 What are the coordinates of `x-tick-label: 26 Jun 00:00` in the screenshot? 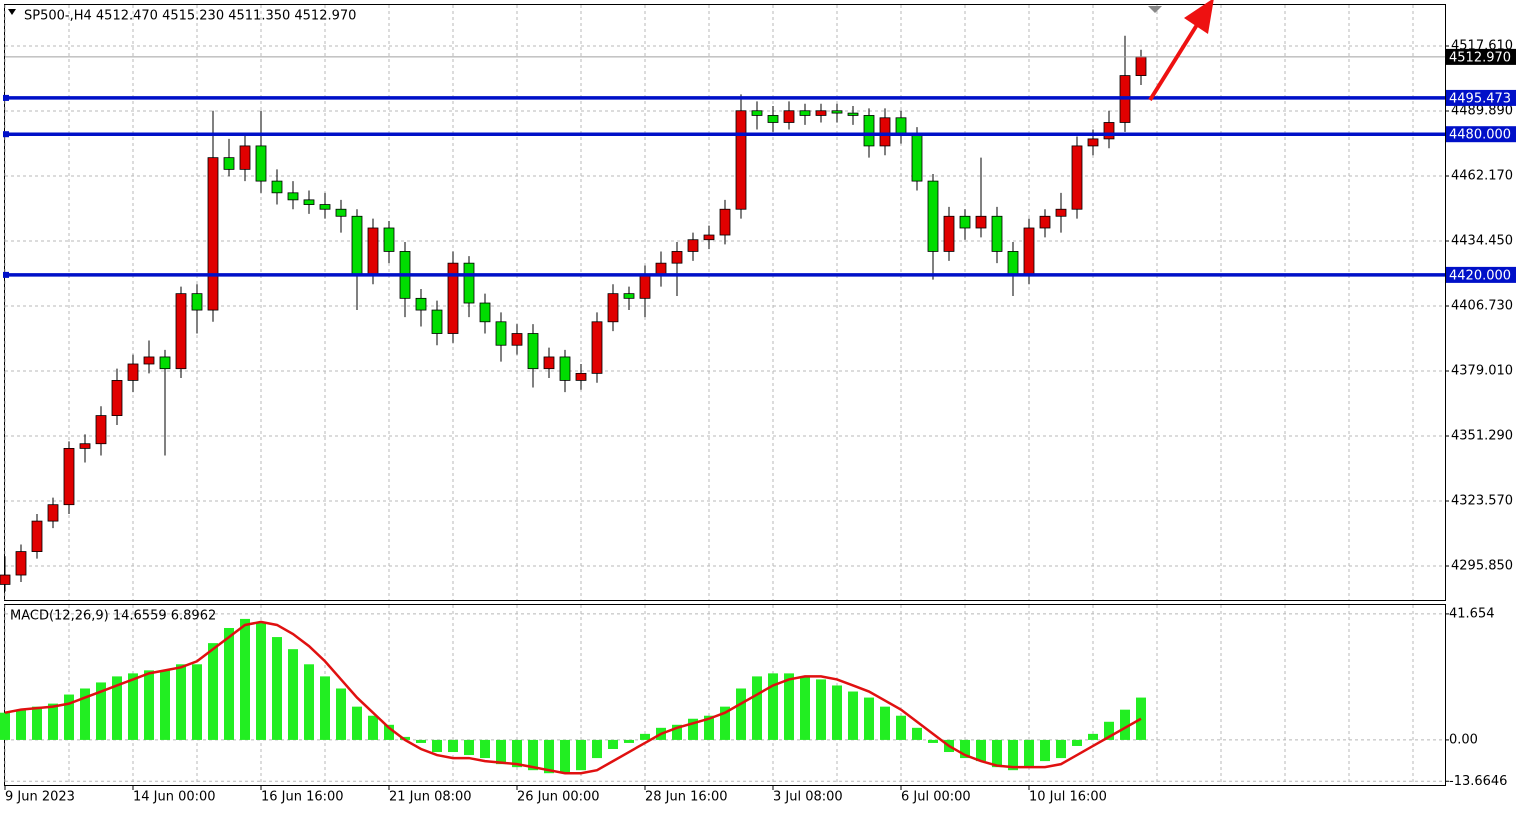 It's located at (558, 797).